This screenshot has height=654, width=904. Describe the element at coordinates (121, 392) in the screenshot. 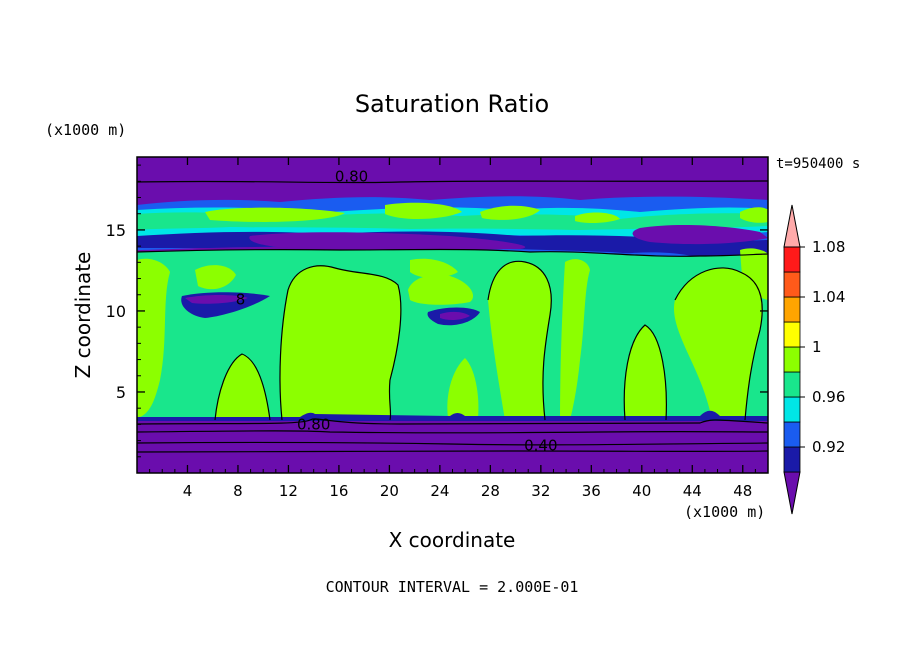

I see `y-tick-label: 5` at that location.